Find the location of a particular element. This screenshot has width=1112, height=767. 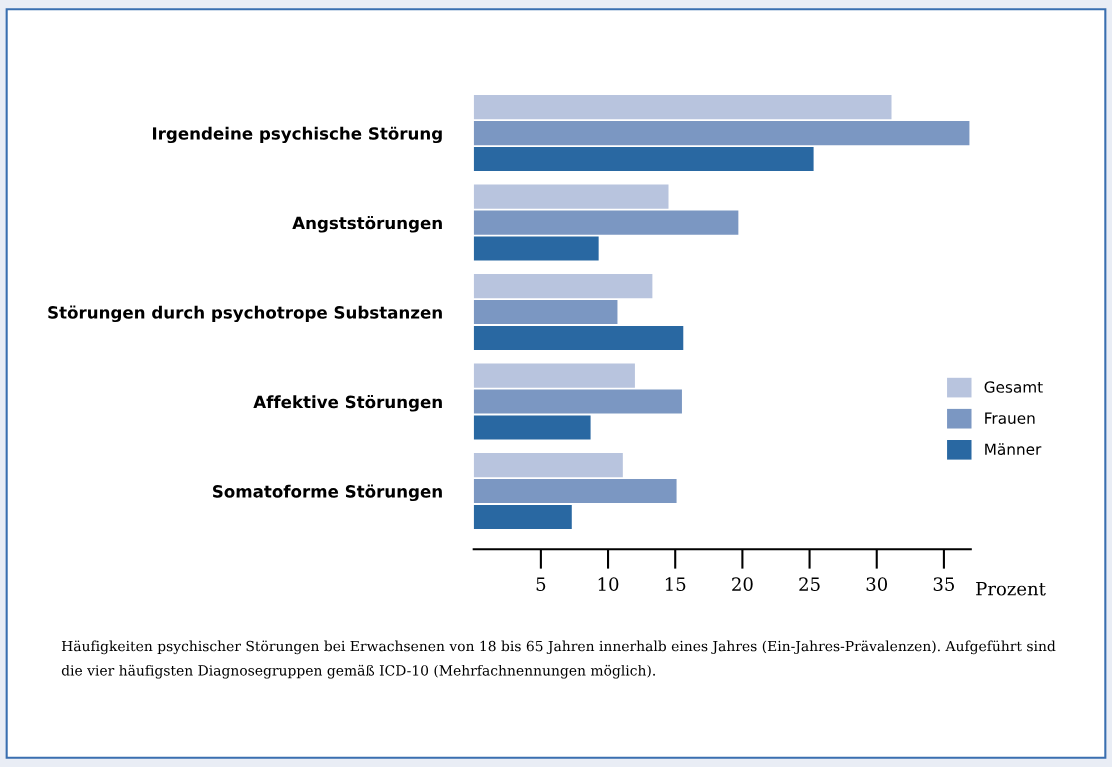

x-tick-label: 20 is located at coordinates (742, 584).